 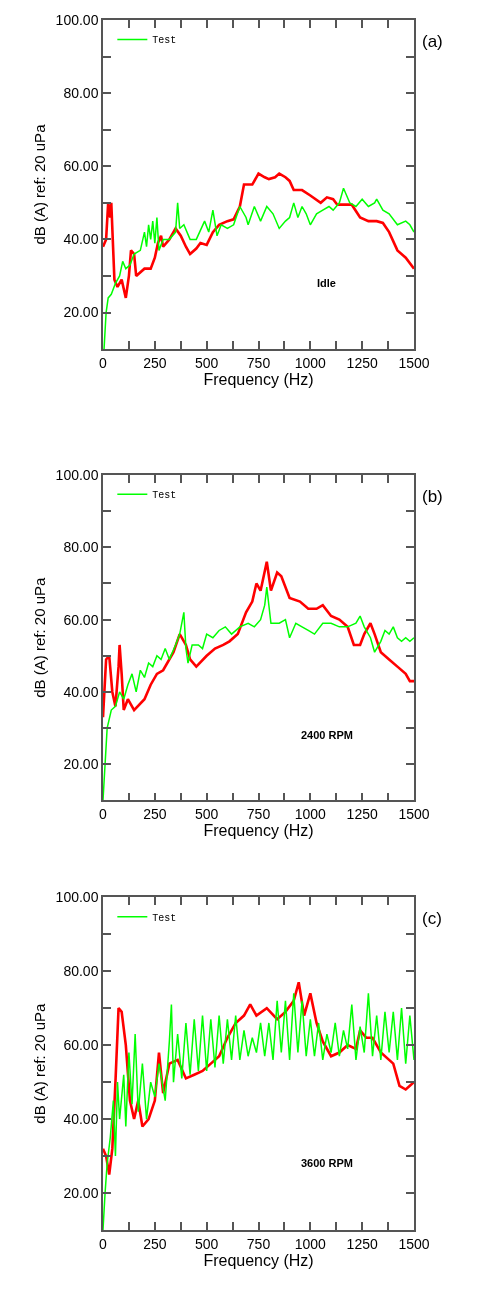 I want to click on annotation: Idle, so click(x=326, y=283).